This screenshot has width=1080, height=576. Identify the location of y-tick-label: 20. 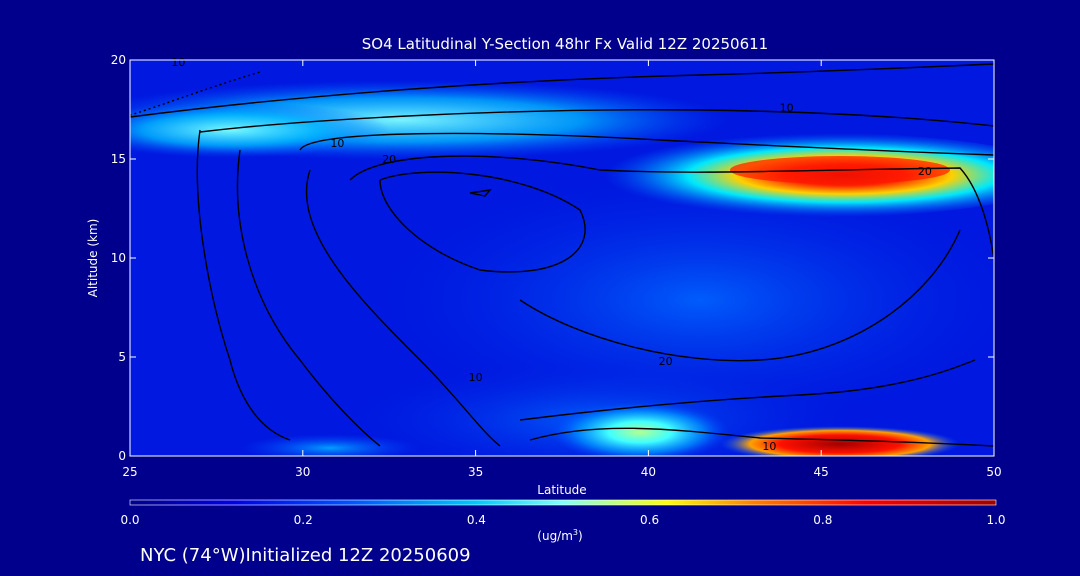
(118, 60).